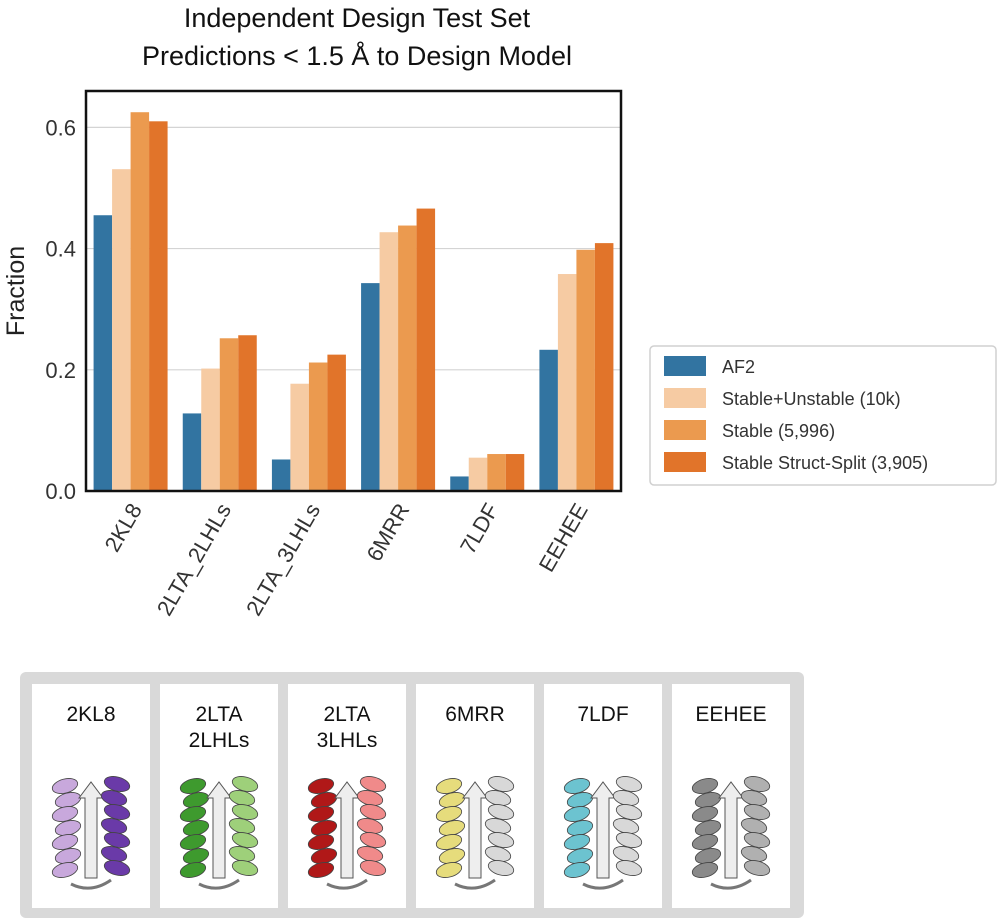  What do you see at coordinates (347, 833) in the screenshot?
I see `protein-2lta-3lhls-icon` at bounding box center [347, 833].